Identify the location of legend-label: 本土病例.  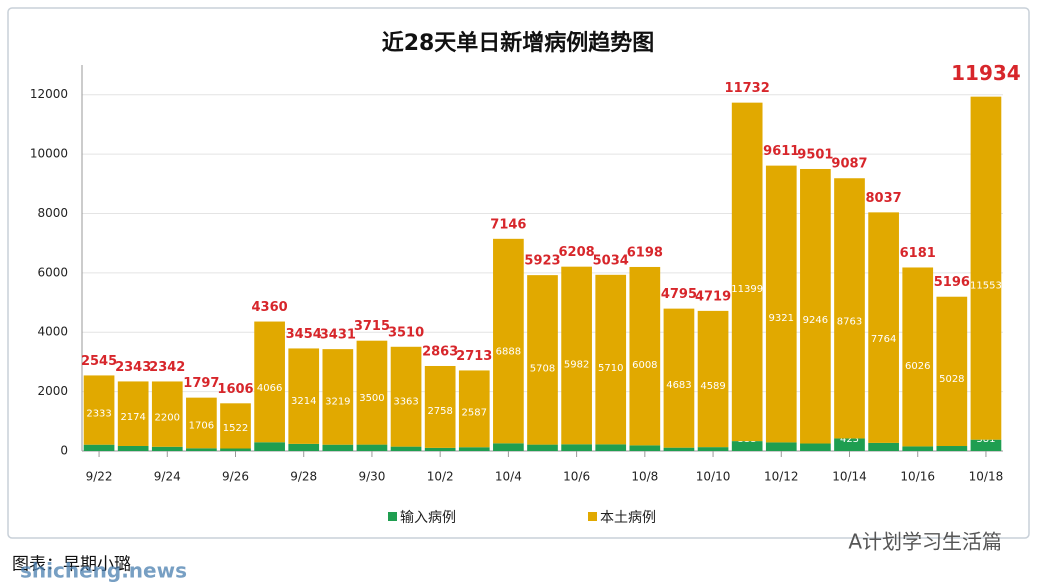
(628, 518).